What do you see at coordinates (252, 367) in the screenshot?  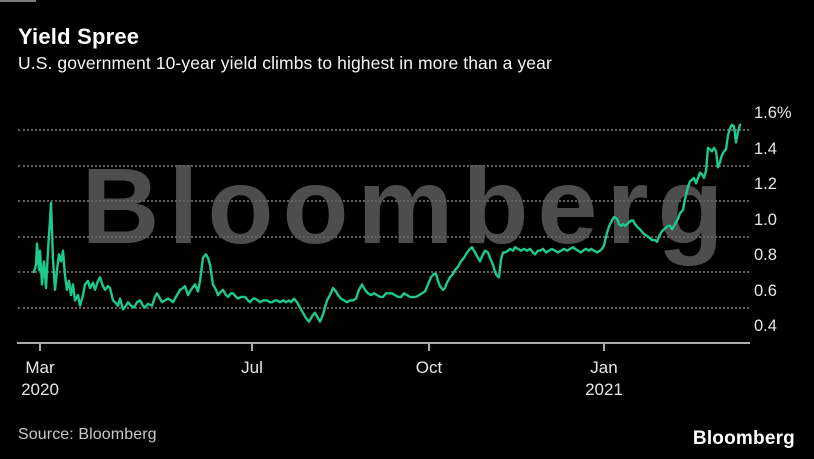 I see `x-tick-label: Jul` at bounding box center [252, 367].